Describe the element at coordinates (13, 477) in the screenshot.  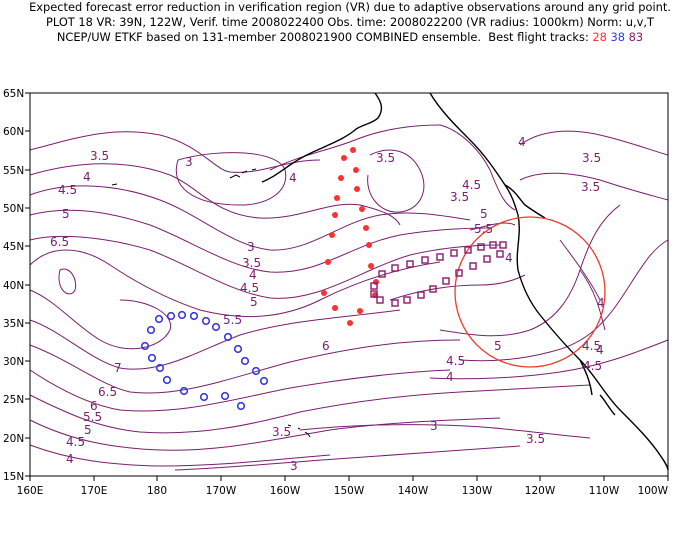
I see `lat-label: 15N` at that location.